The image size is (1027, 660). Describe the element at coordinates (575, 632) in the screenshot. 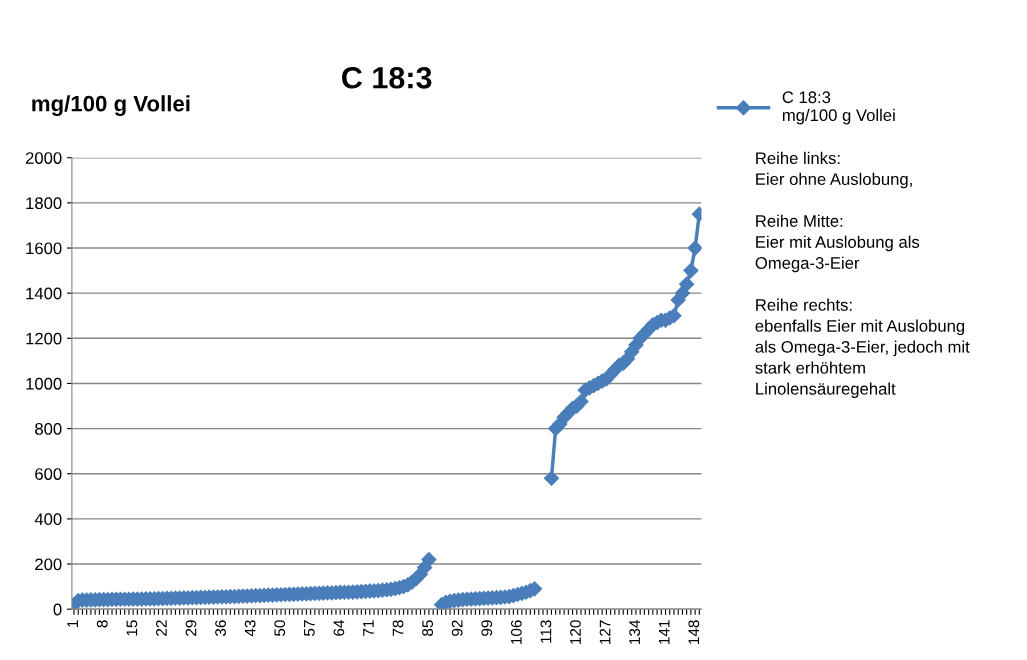

I see `x-tick-label: 120` at that location.